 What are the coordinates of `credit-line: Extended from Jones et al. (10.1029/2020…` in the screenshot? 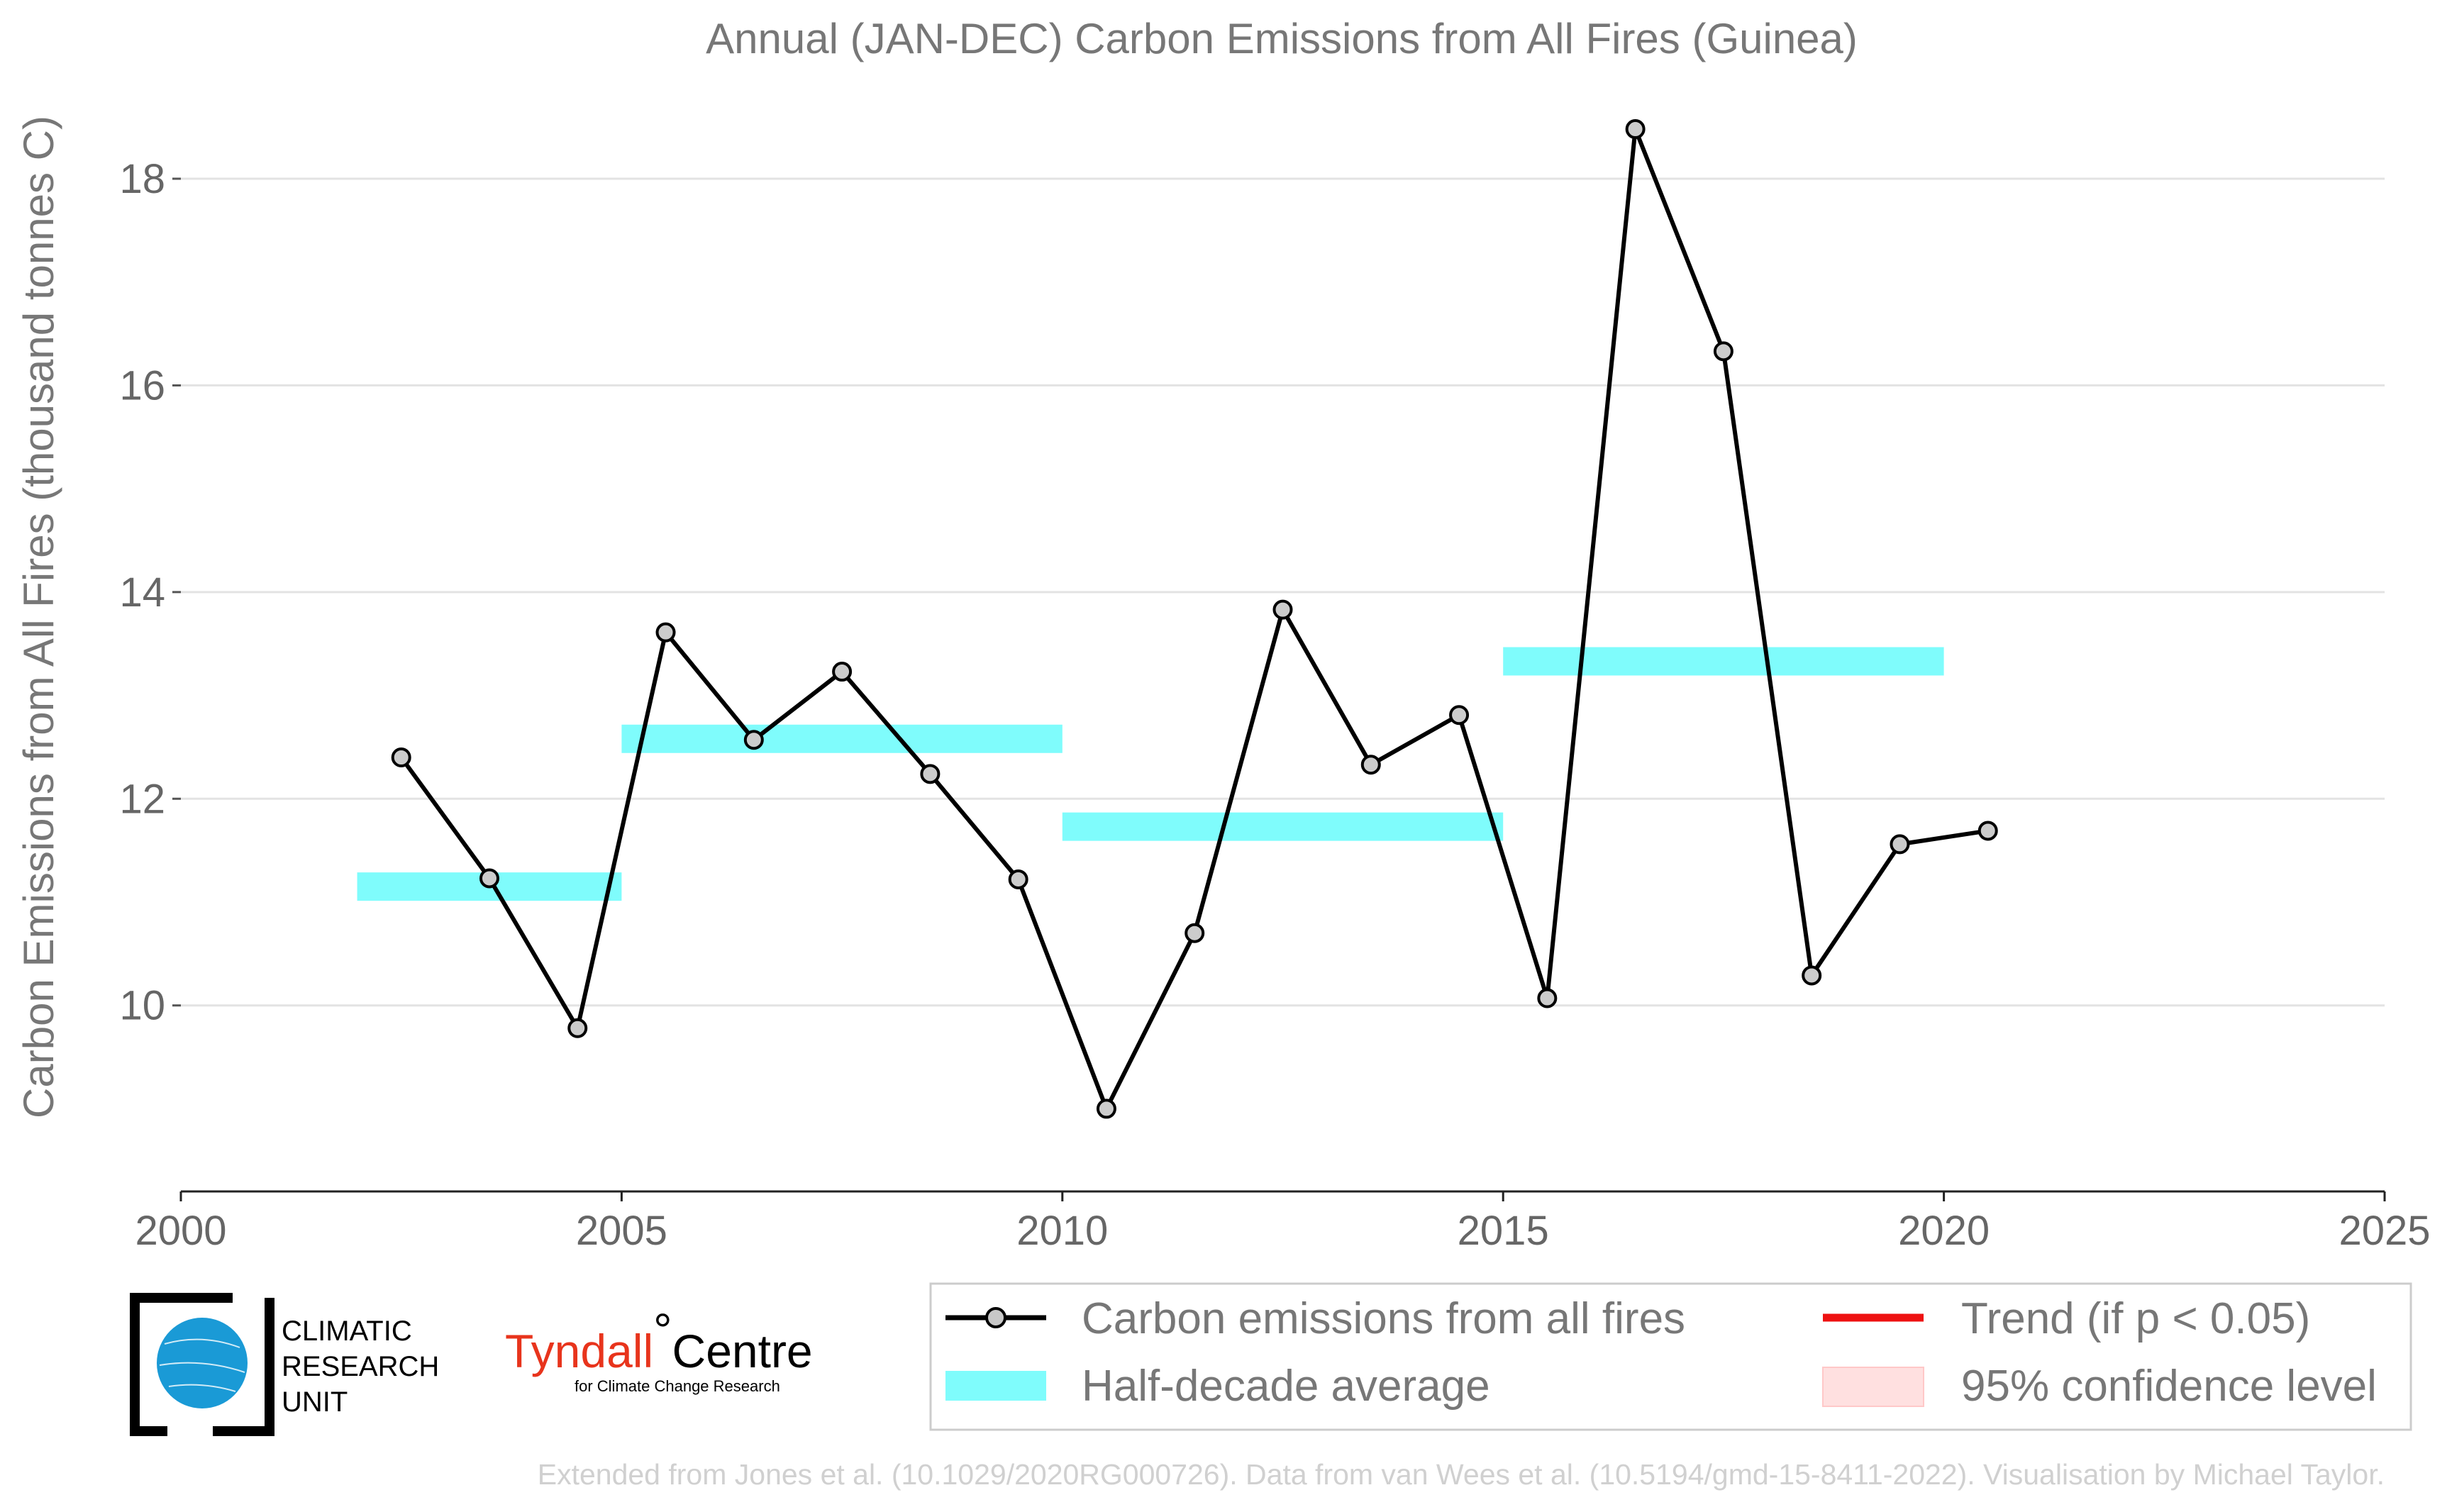 It's located at (1461, 1474).